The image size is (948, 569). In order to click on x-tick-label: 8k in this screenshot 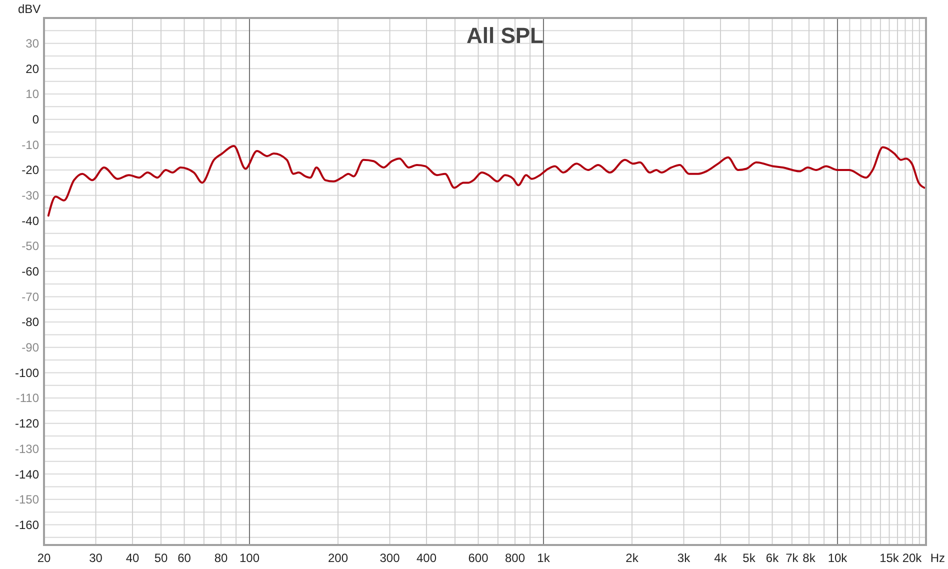, I will do `click(809, 558)`.